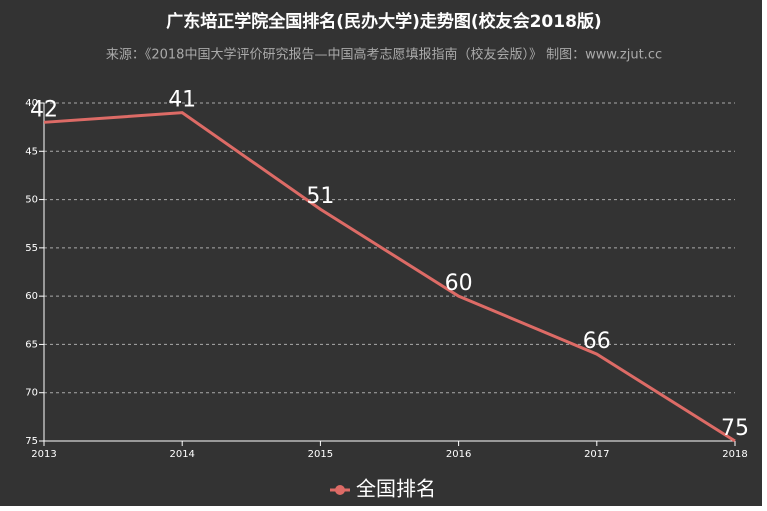 The image size is (767, 511). What do you see at coordinates (734, 454) in the screenshot?
I see `x-tick-label: 2018` at bounding box center [734, 454].